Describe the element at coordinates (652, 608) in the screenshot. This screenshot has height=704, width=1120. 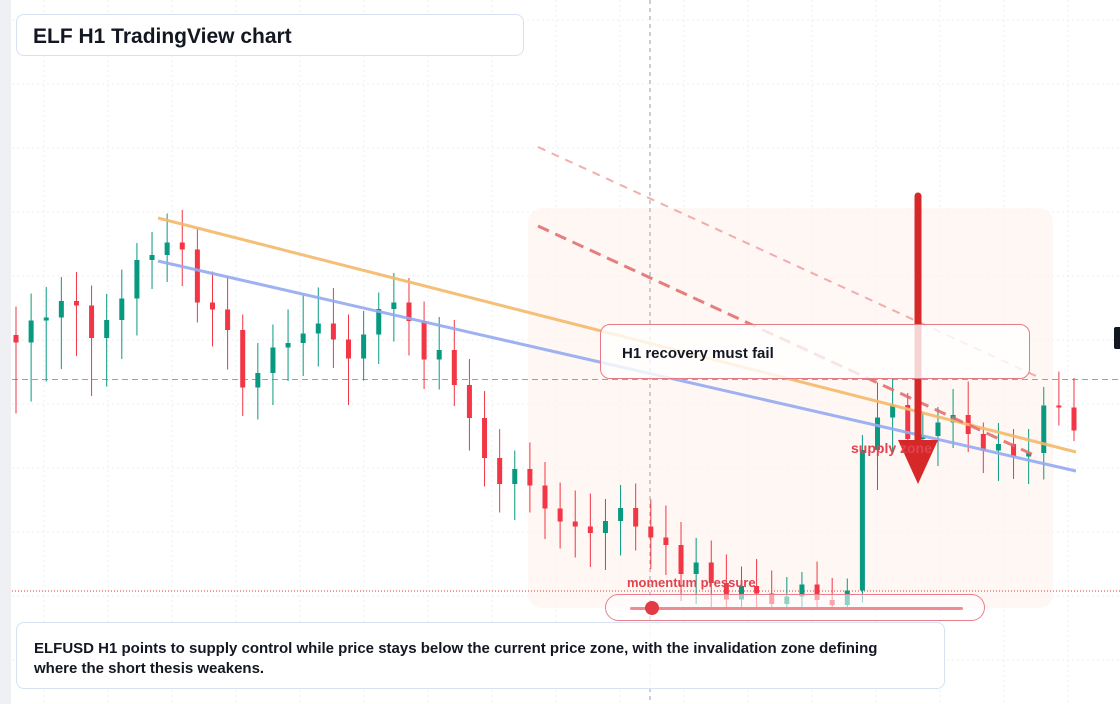
I see `momentum-slider-knob` at that location.